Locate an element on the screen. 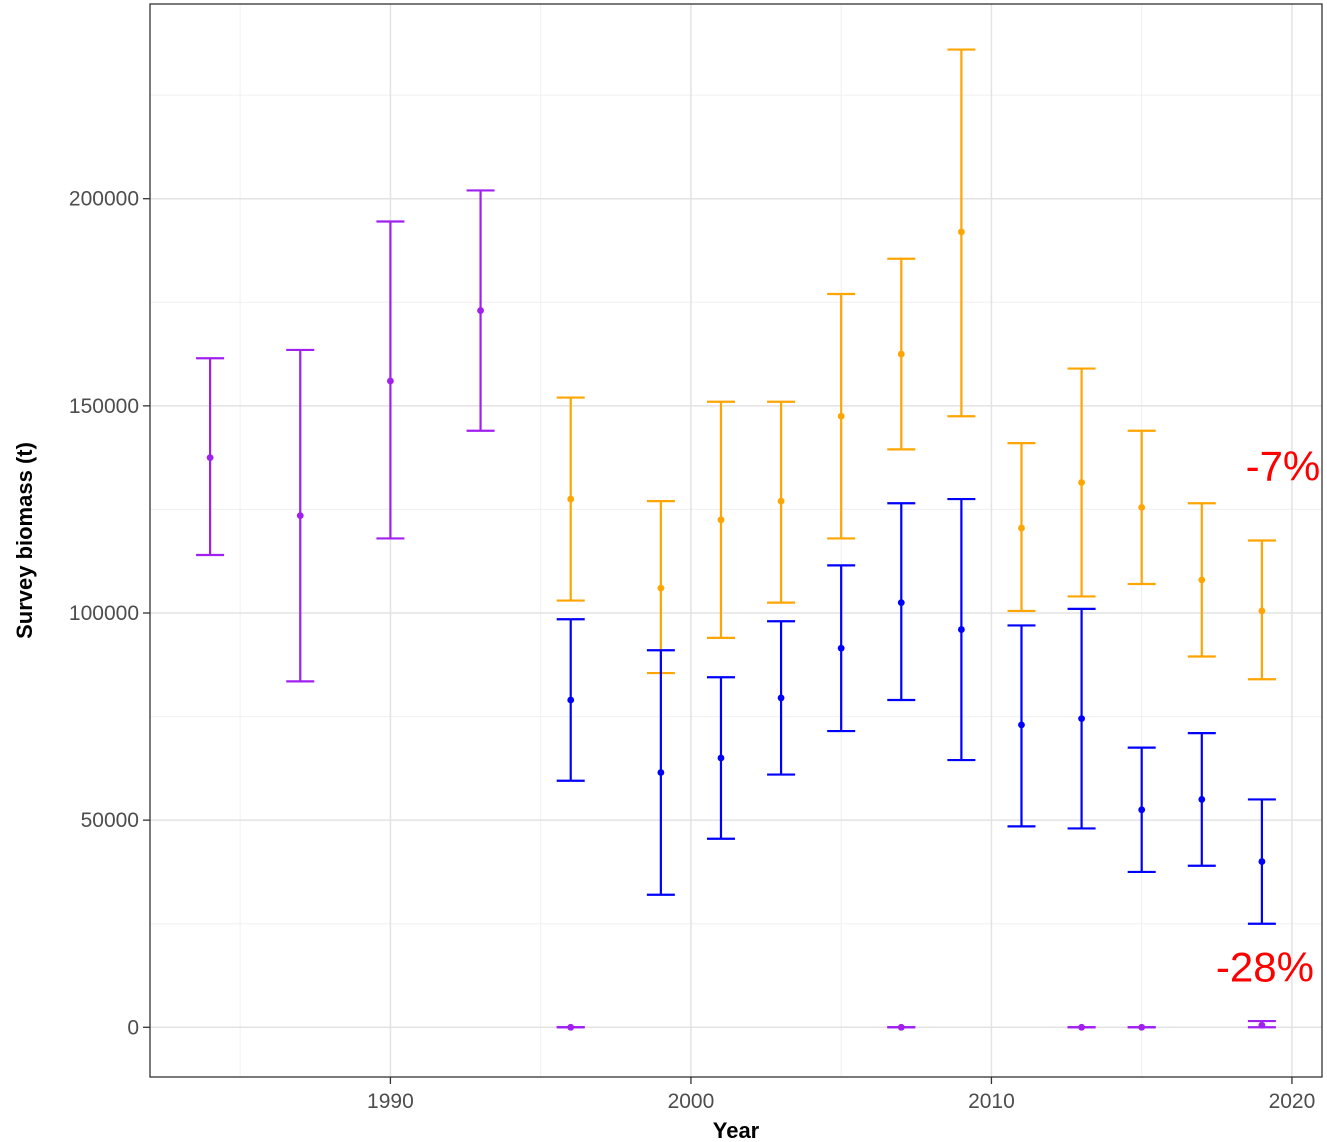  y-tick-label: 200000 is located at coordinates (104, 199).